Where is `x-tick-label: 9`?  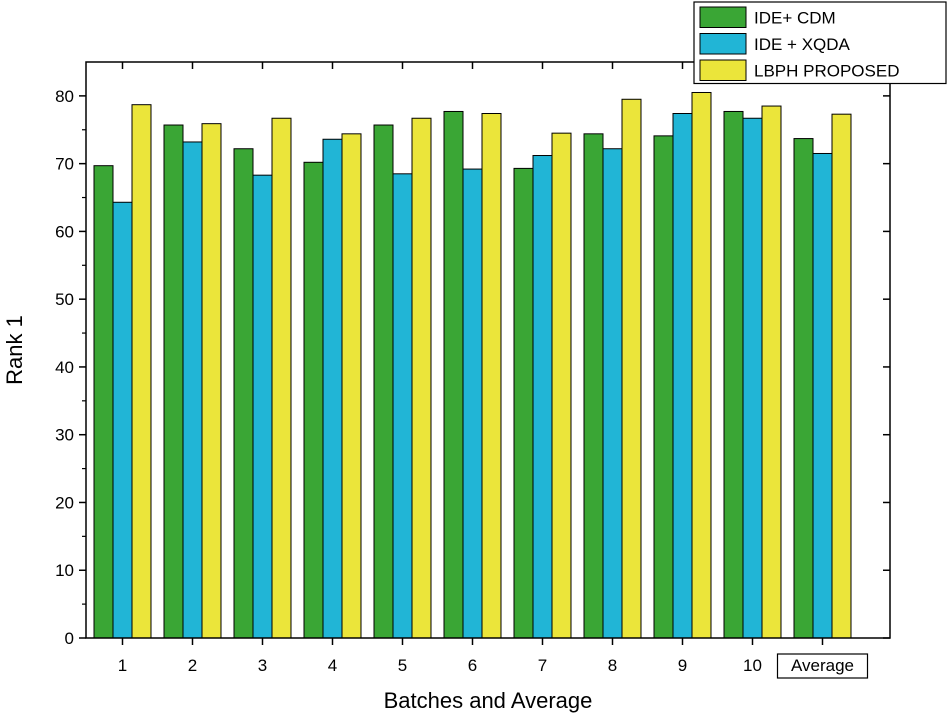
x-tick-label: 9 is located at coordinates (682, 665).